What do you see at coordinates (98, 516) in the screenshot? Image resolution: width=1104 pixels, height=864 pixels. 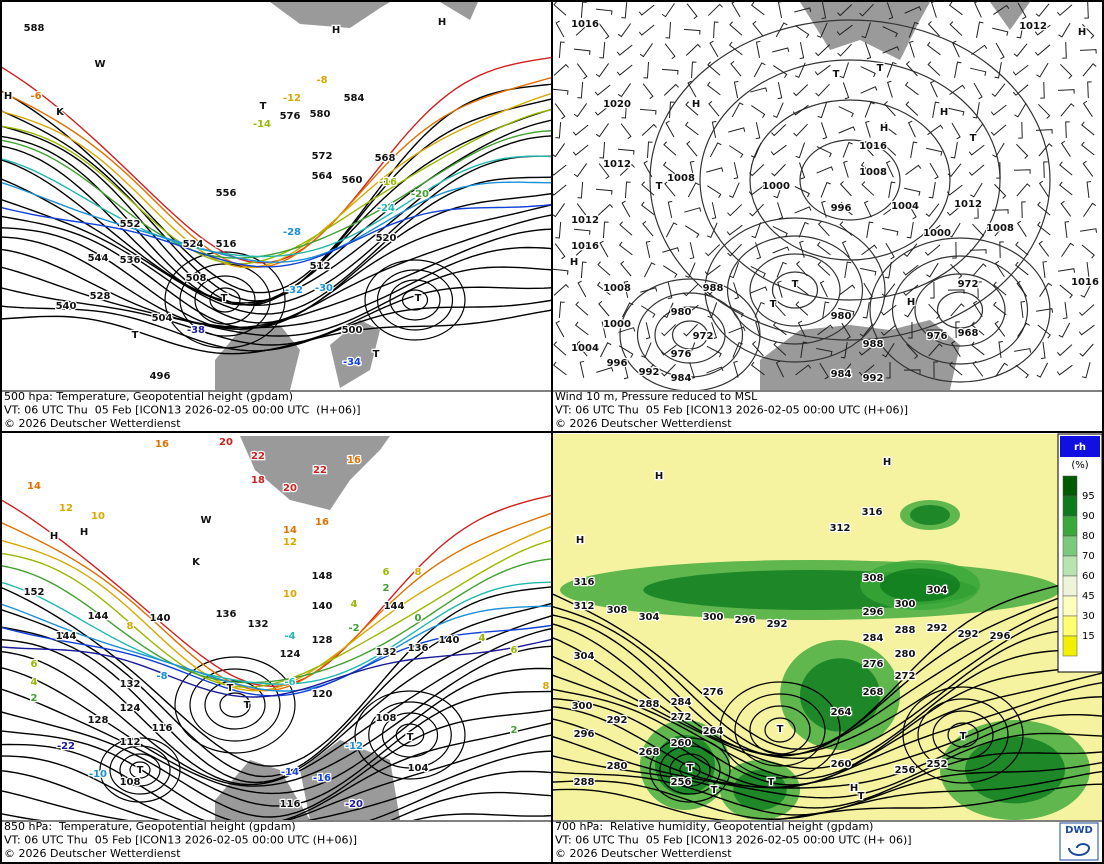 I see `contour-label: 10` at bounding box center [98, 516].